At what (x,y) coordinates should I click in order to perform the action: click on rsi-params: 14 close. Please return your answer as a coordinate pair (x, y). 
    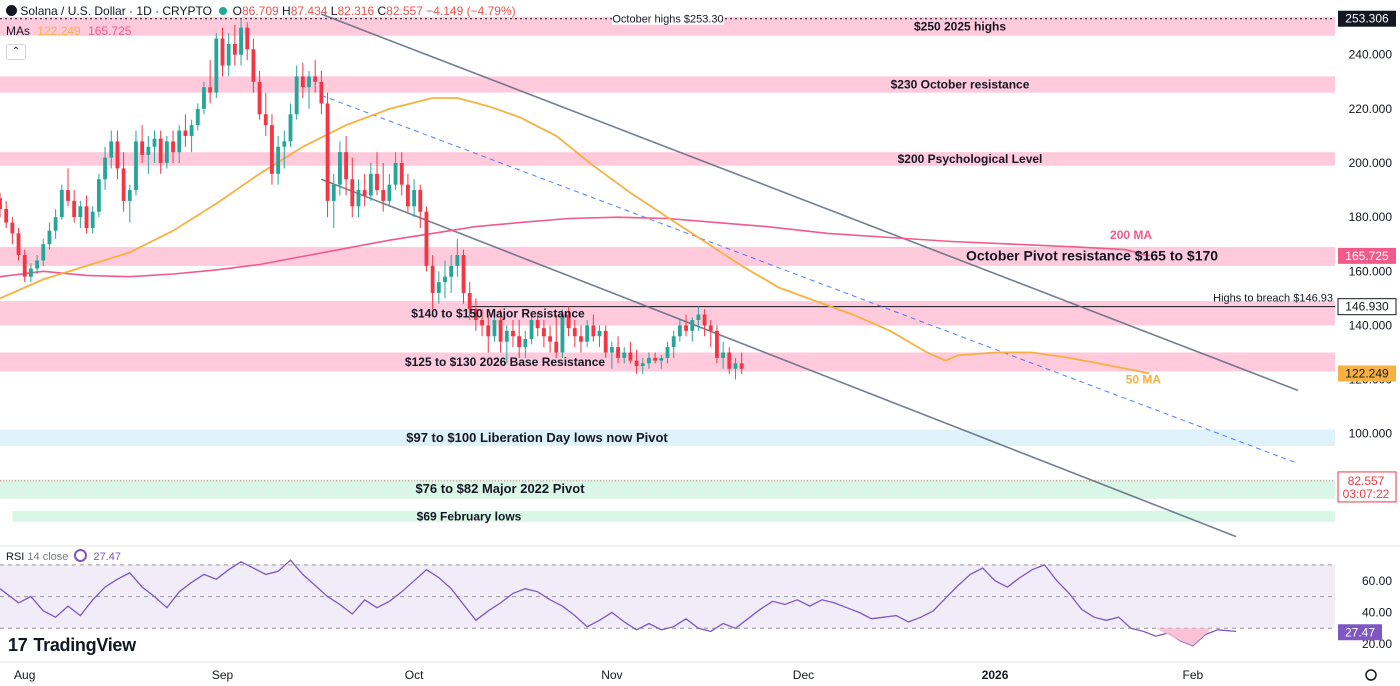
    Looking at the image, I should click on (48, 557).